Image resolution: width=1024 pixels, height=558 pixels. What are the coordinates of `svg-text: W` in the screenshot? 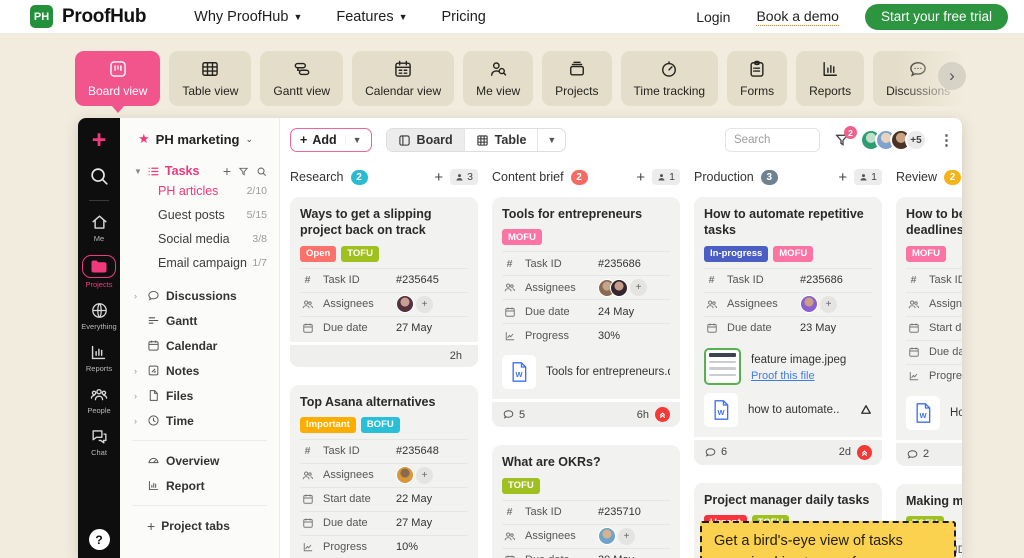 It's located at (923, 415).